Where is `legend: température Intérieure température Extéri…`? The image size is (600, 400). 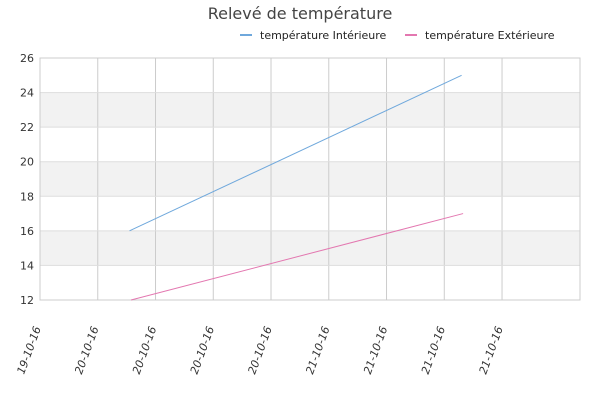 legend: température Intérieure température Extéri… is located at coordinates (397, 35).